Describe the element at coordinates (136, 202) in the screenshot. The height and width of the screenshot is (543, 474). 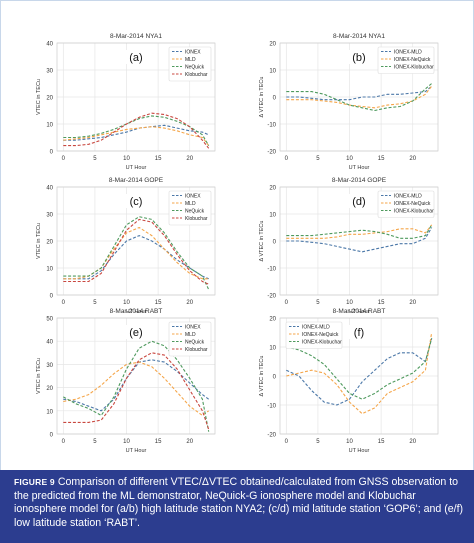
I see `panel-label: (c)` at that location.